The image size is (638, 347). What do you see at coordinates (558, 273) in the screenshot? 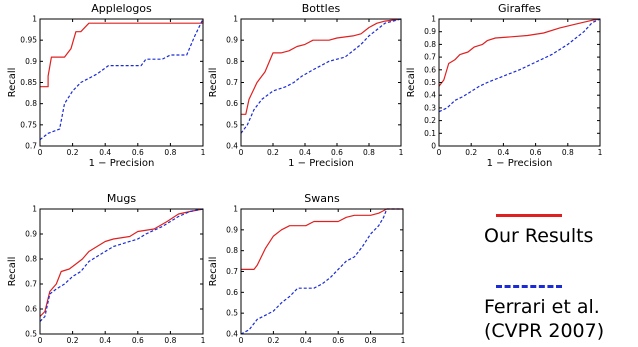
I see `legend: Our Results Ferrari et al. (CVPR 2007)` at bounding box center [558, 273].